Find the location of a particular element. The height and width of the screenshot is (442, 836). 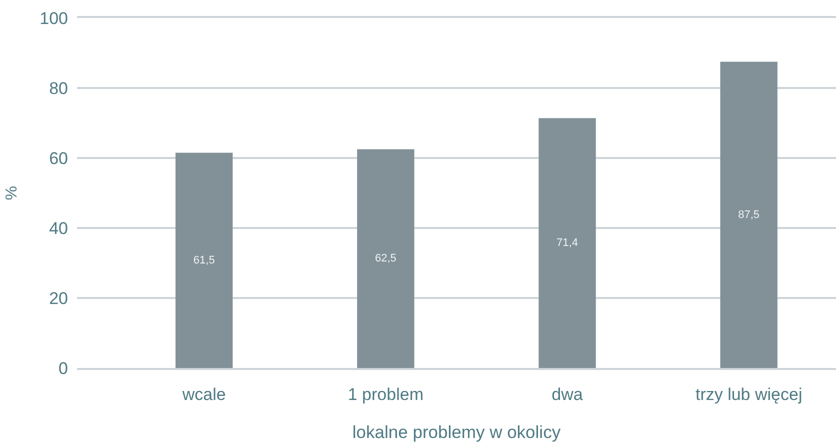

y-tick-label: 40 is located at coordinates (58, 228).